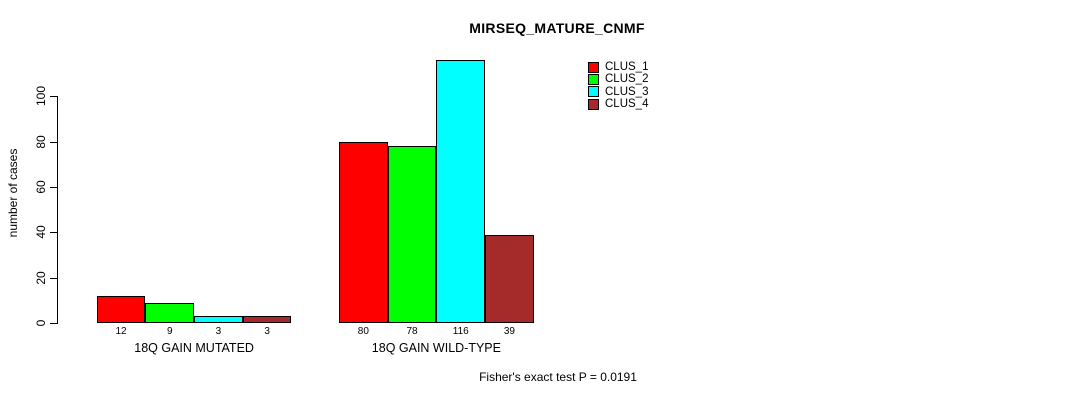 The image size is (1090, 400). I want to click on legend: CLUS_1 CLUS_2 CLUS_3 CLUS_4, so click(618, 85).